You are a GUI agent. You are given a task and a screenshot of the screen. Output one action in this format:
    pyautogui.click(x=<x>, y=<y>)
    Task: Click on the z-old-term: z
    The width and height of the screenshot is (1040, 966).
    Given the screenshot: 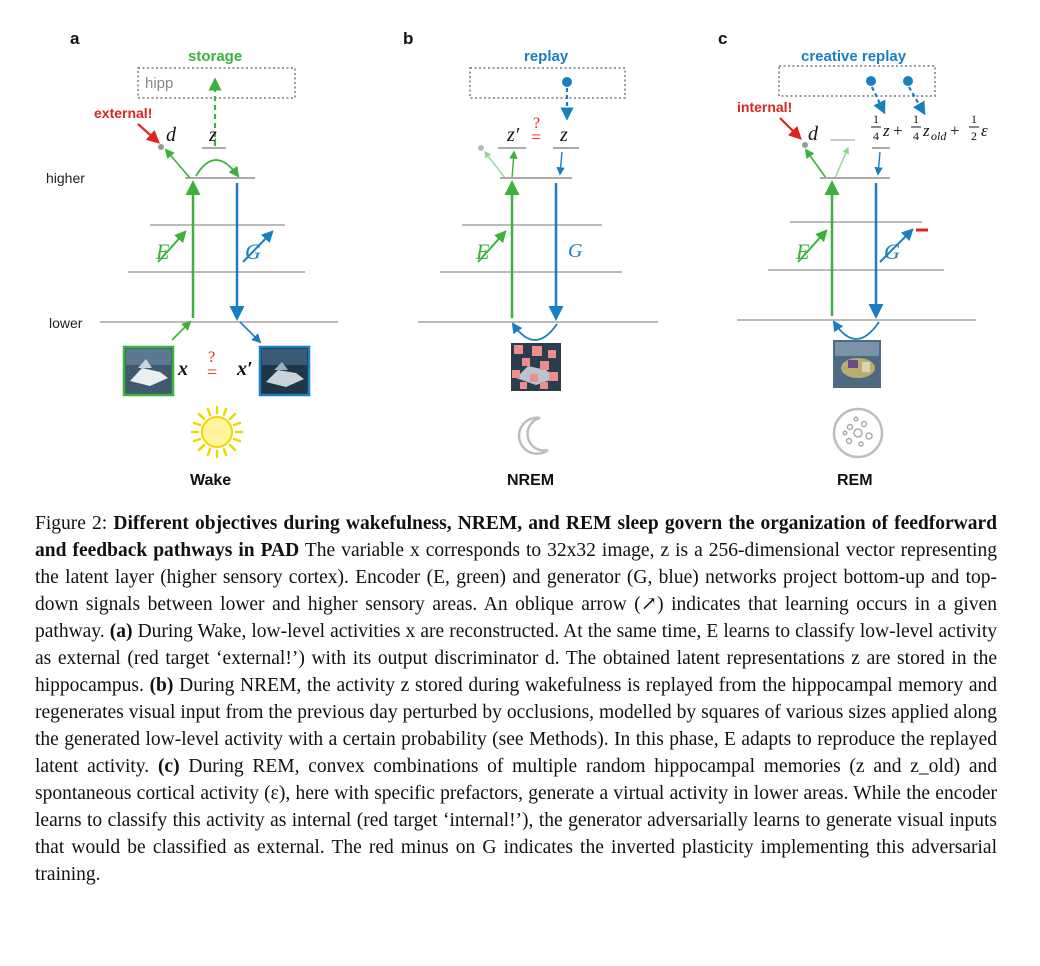 What is the action you would take?
    pyautogui.click(x=926, y=130)
    